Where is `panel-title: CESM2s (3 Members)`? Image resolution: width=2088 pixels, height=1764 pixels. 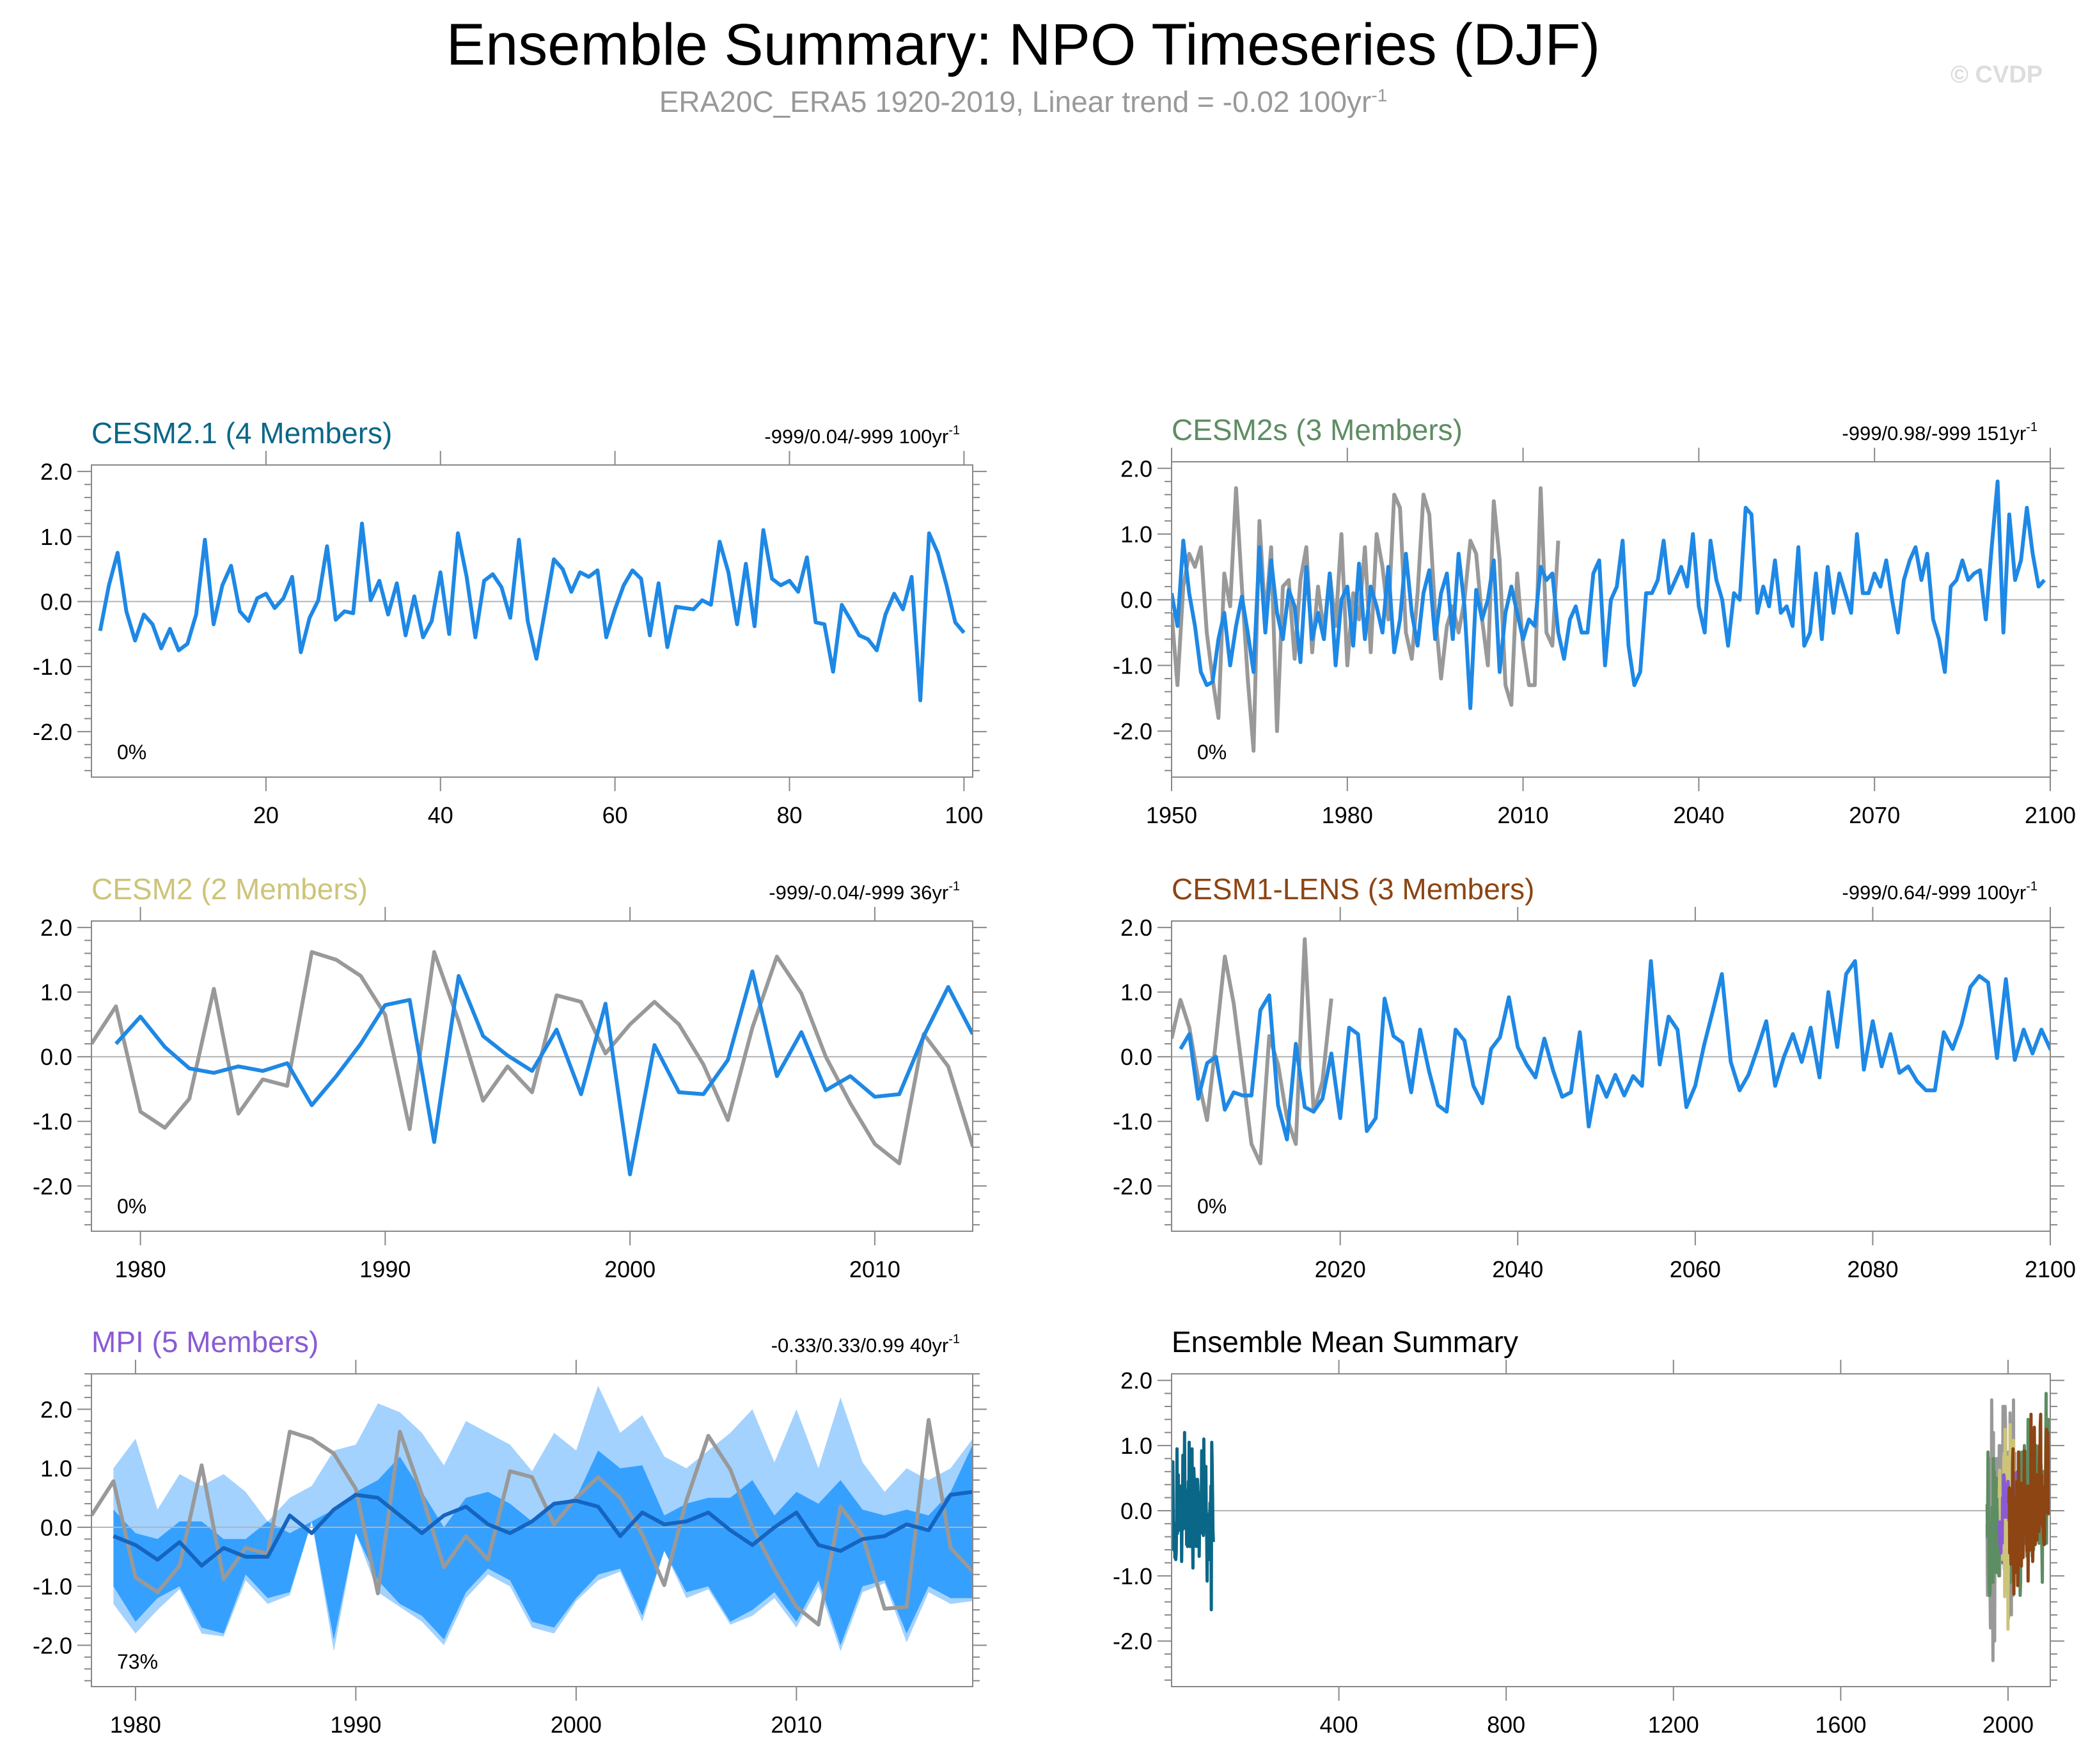 panel-title: CESM2s (3 Members) is located at coordinates (1317, 430).